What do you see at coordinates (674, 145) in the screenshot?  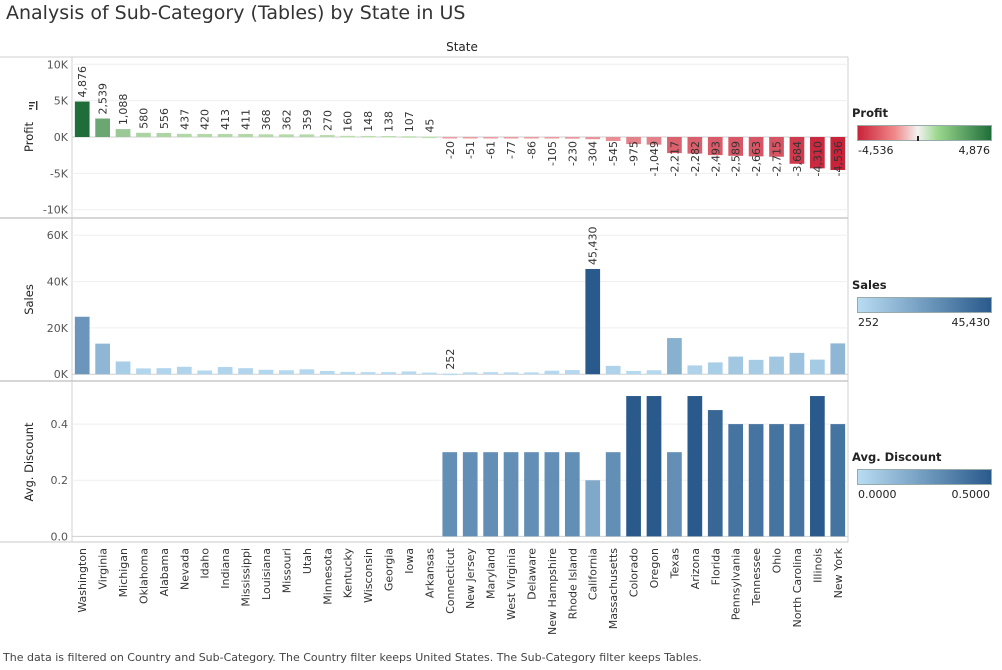 I see `bar-profit-texas` at bounding box center [674, 145].